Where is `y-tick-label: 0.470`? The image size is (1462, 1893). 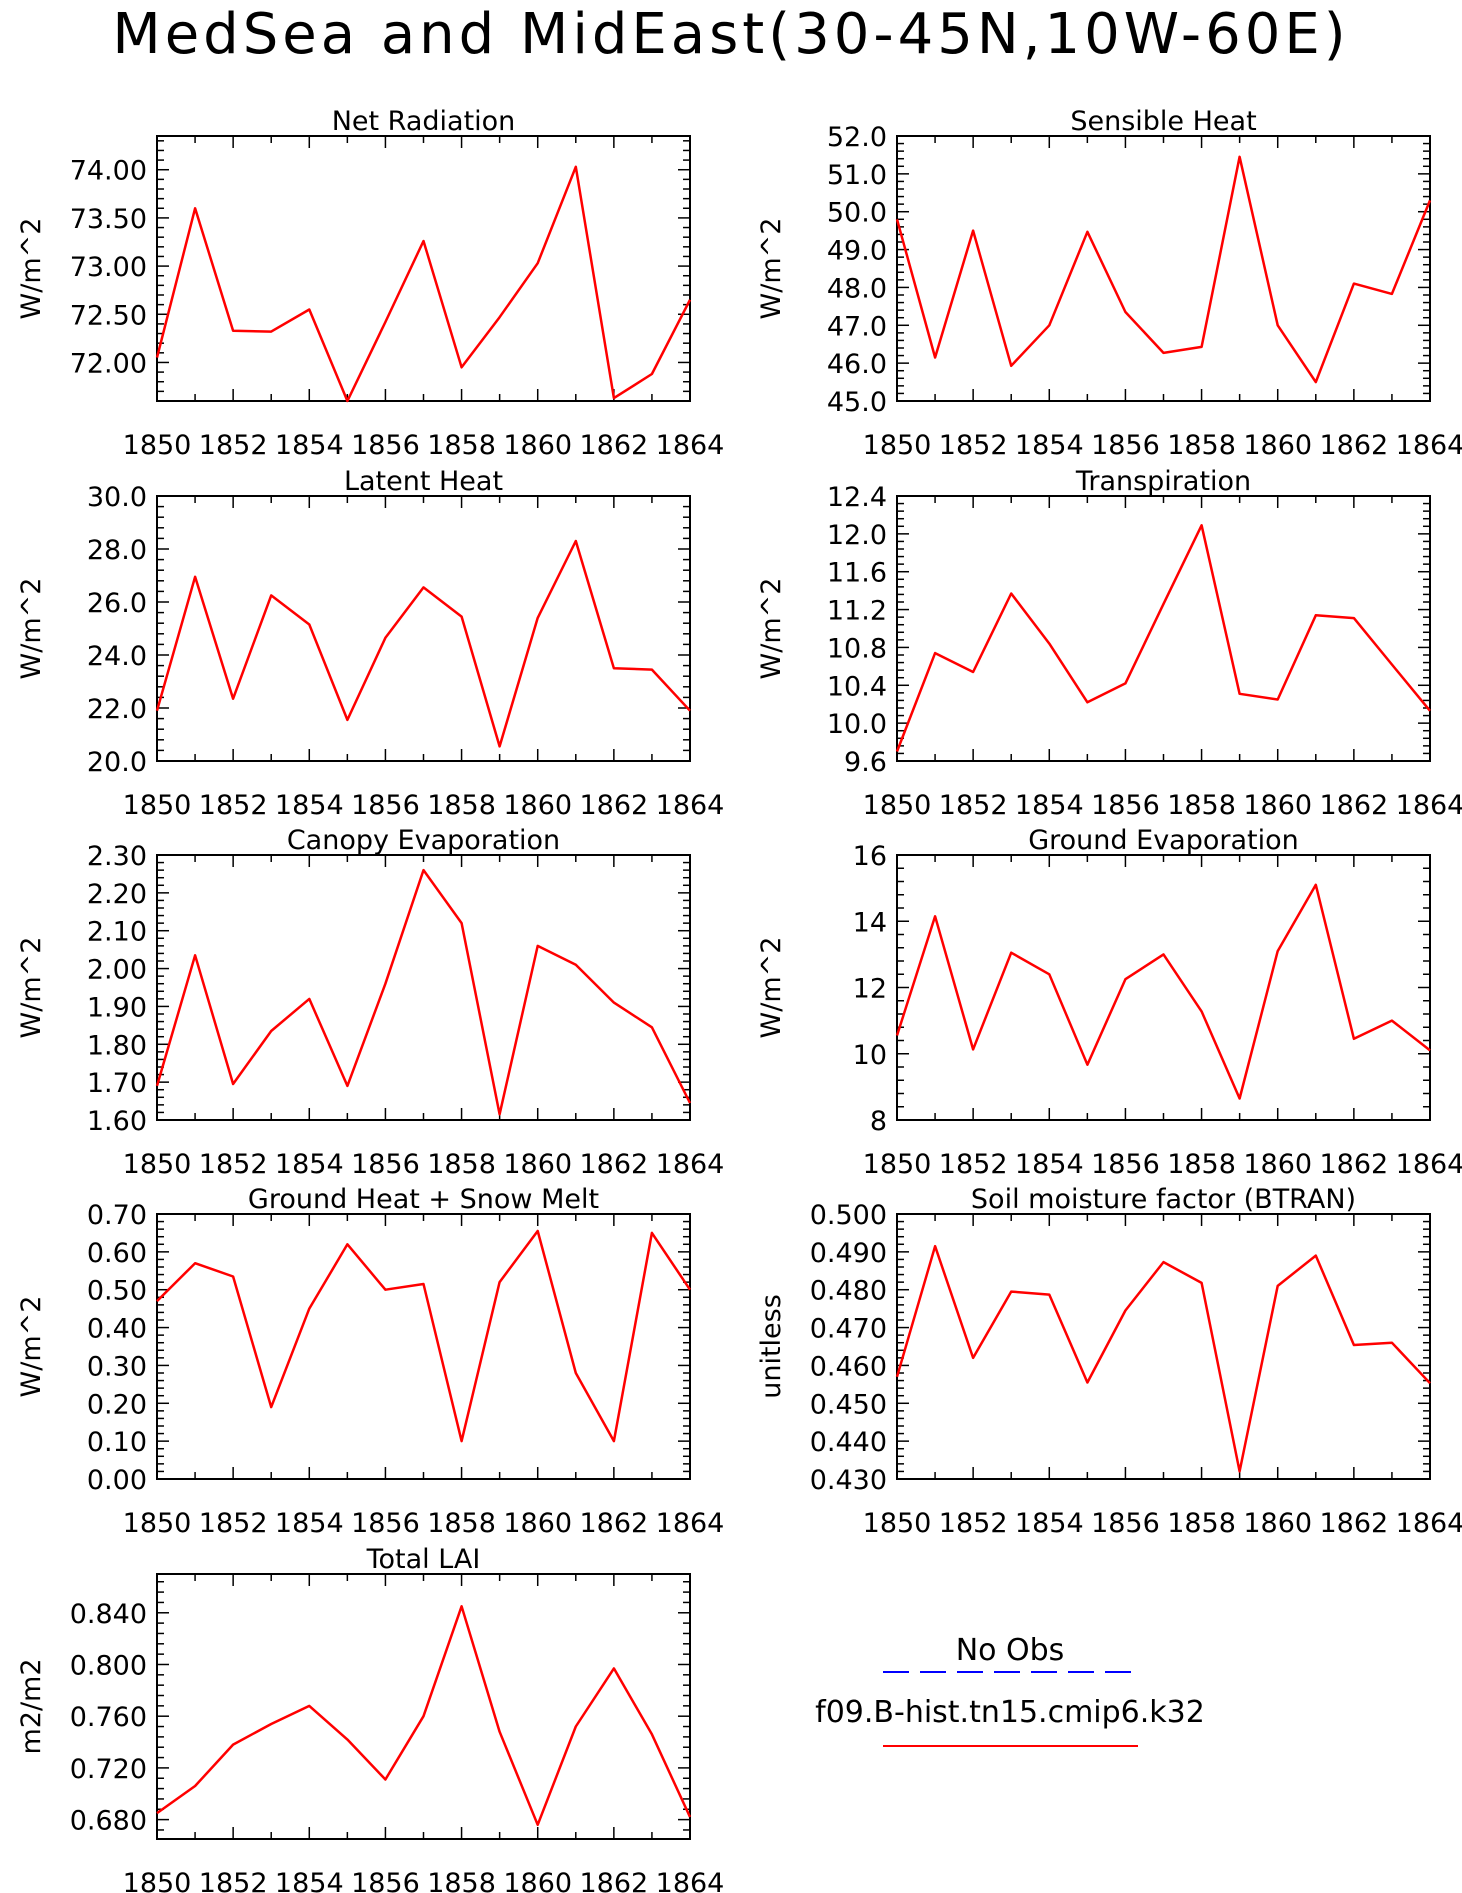
y-tick-label: 0.470 is located at coordinates (848, 1329).